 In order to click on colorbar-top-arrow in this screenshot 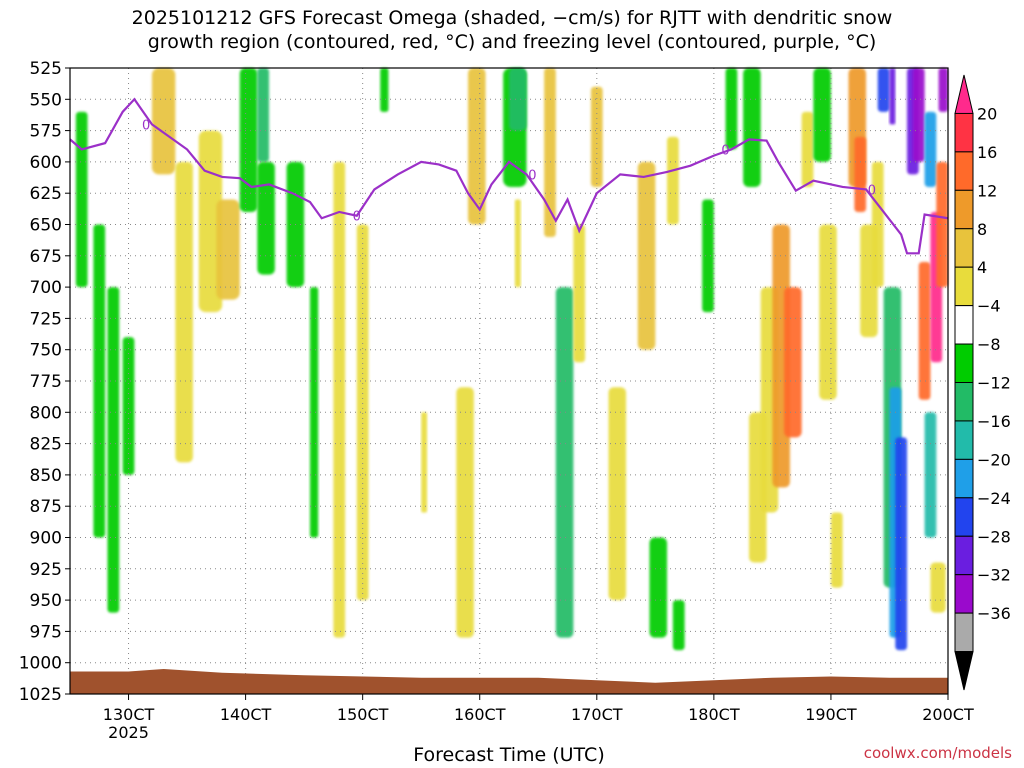, I will do `click(964, 94)`.